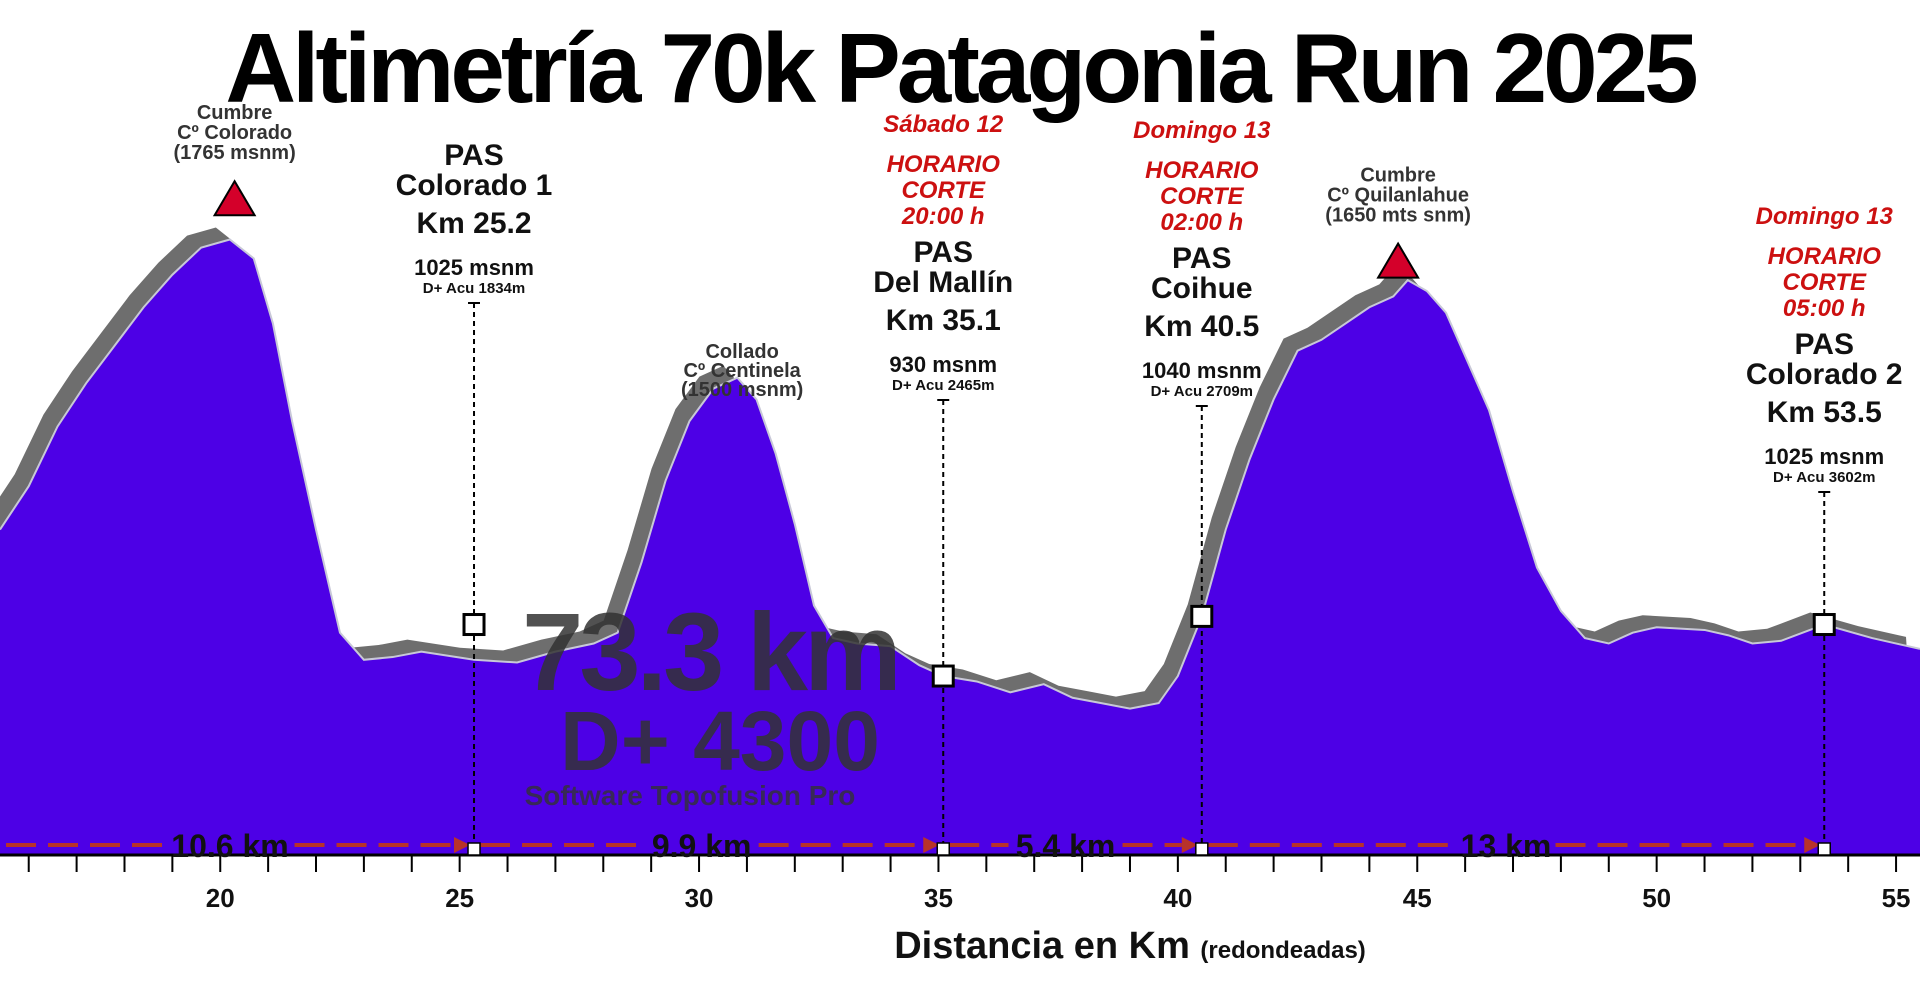 This screenshot has width=1920, height=990. What do you see at coordinates (943, 216) in the screenshot?
I see `cutoff-label: 20:00 h` at bounding box center [943, 216].